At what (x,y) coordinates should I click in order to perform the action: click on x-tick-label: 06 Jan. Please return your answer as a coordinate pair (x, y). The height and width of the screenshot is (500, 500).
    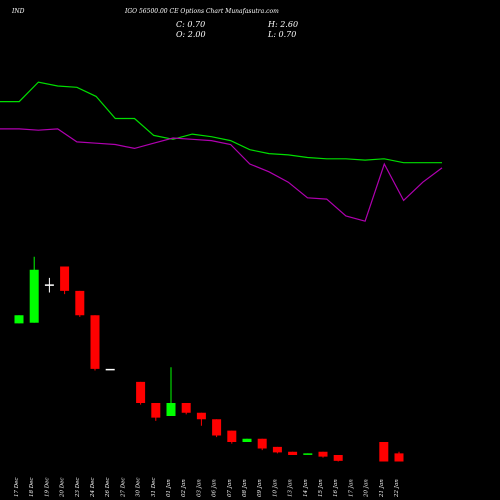
    Looking at the image, I should click on (215, 488).